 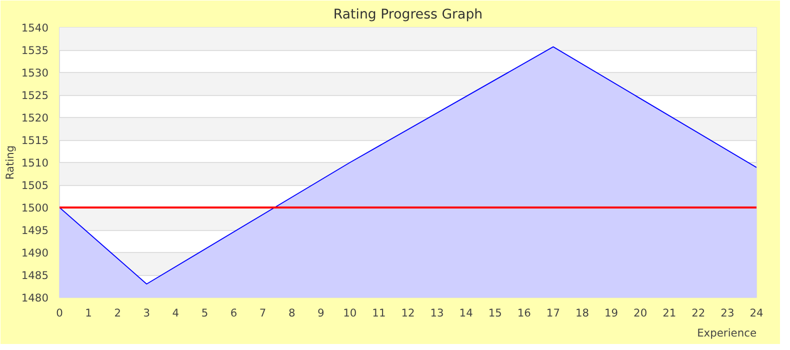 I want to click on y-tick-label: 1490, so click(x=35, y=253).